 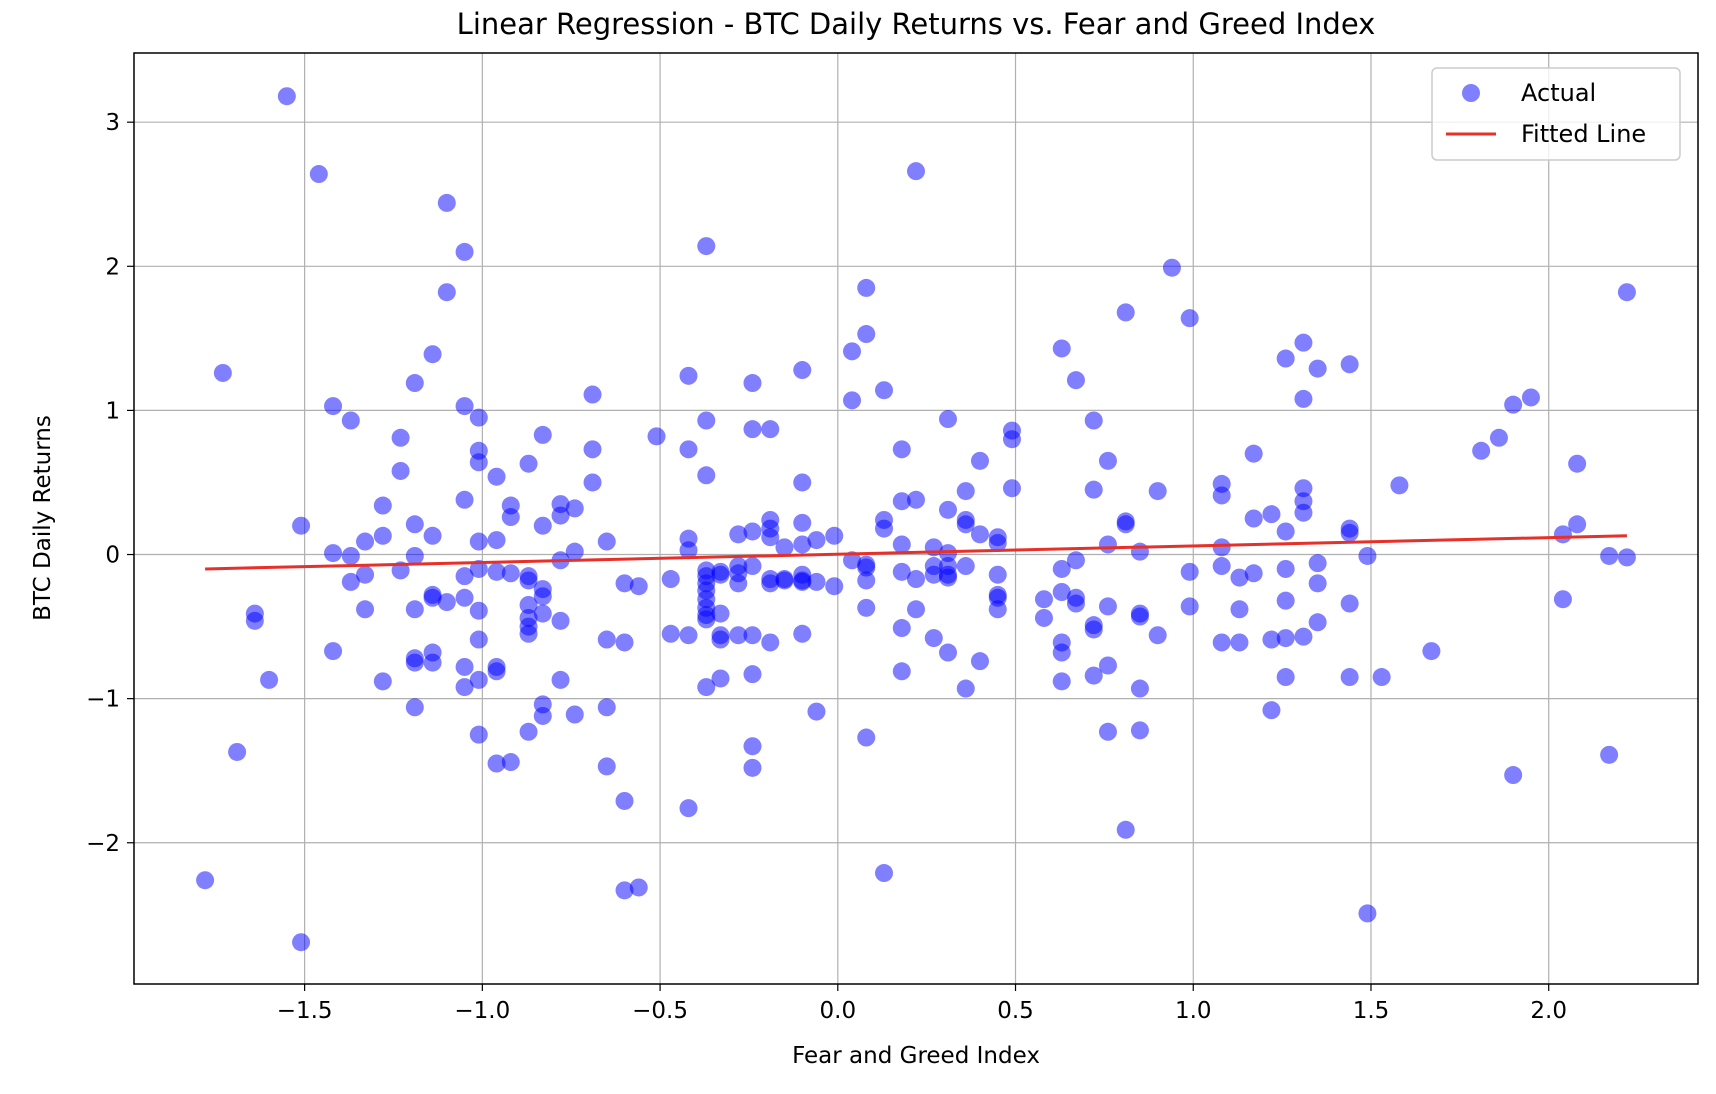 What do you see at coordinates (1471, 93) in the screenshot?
I see `legend-actual-marker` at bounding box center [1471, 93].